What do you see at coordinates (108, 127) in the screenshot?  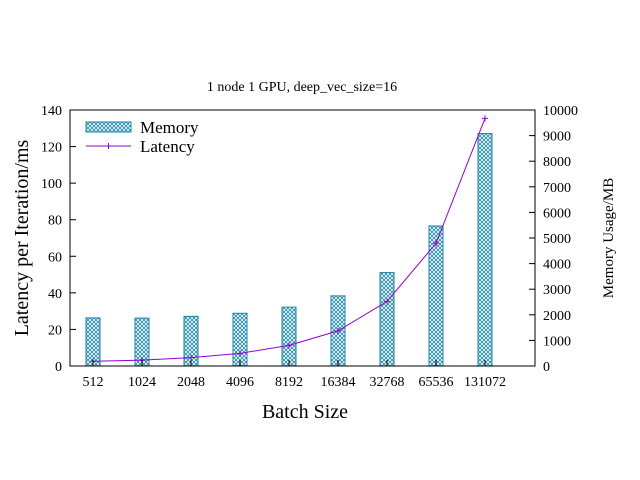 I see `legend-memory-swatch` at bounding box center [108, 127].